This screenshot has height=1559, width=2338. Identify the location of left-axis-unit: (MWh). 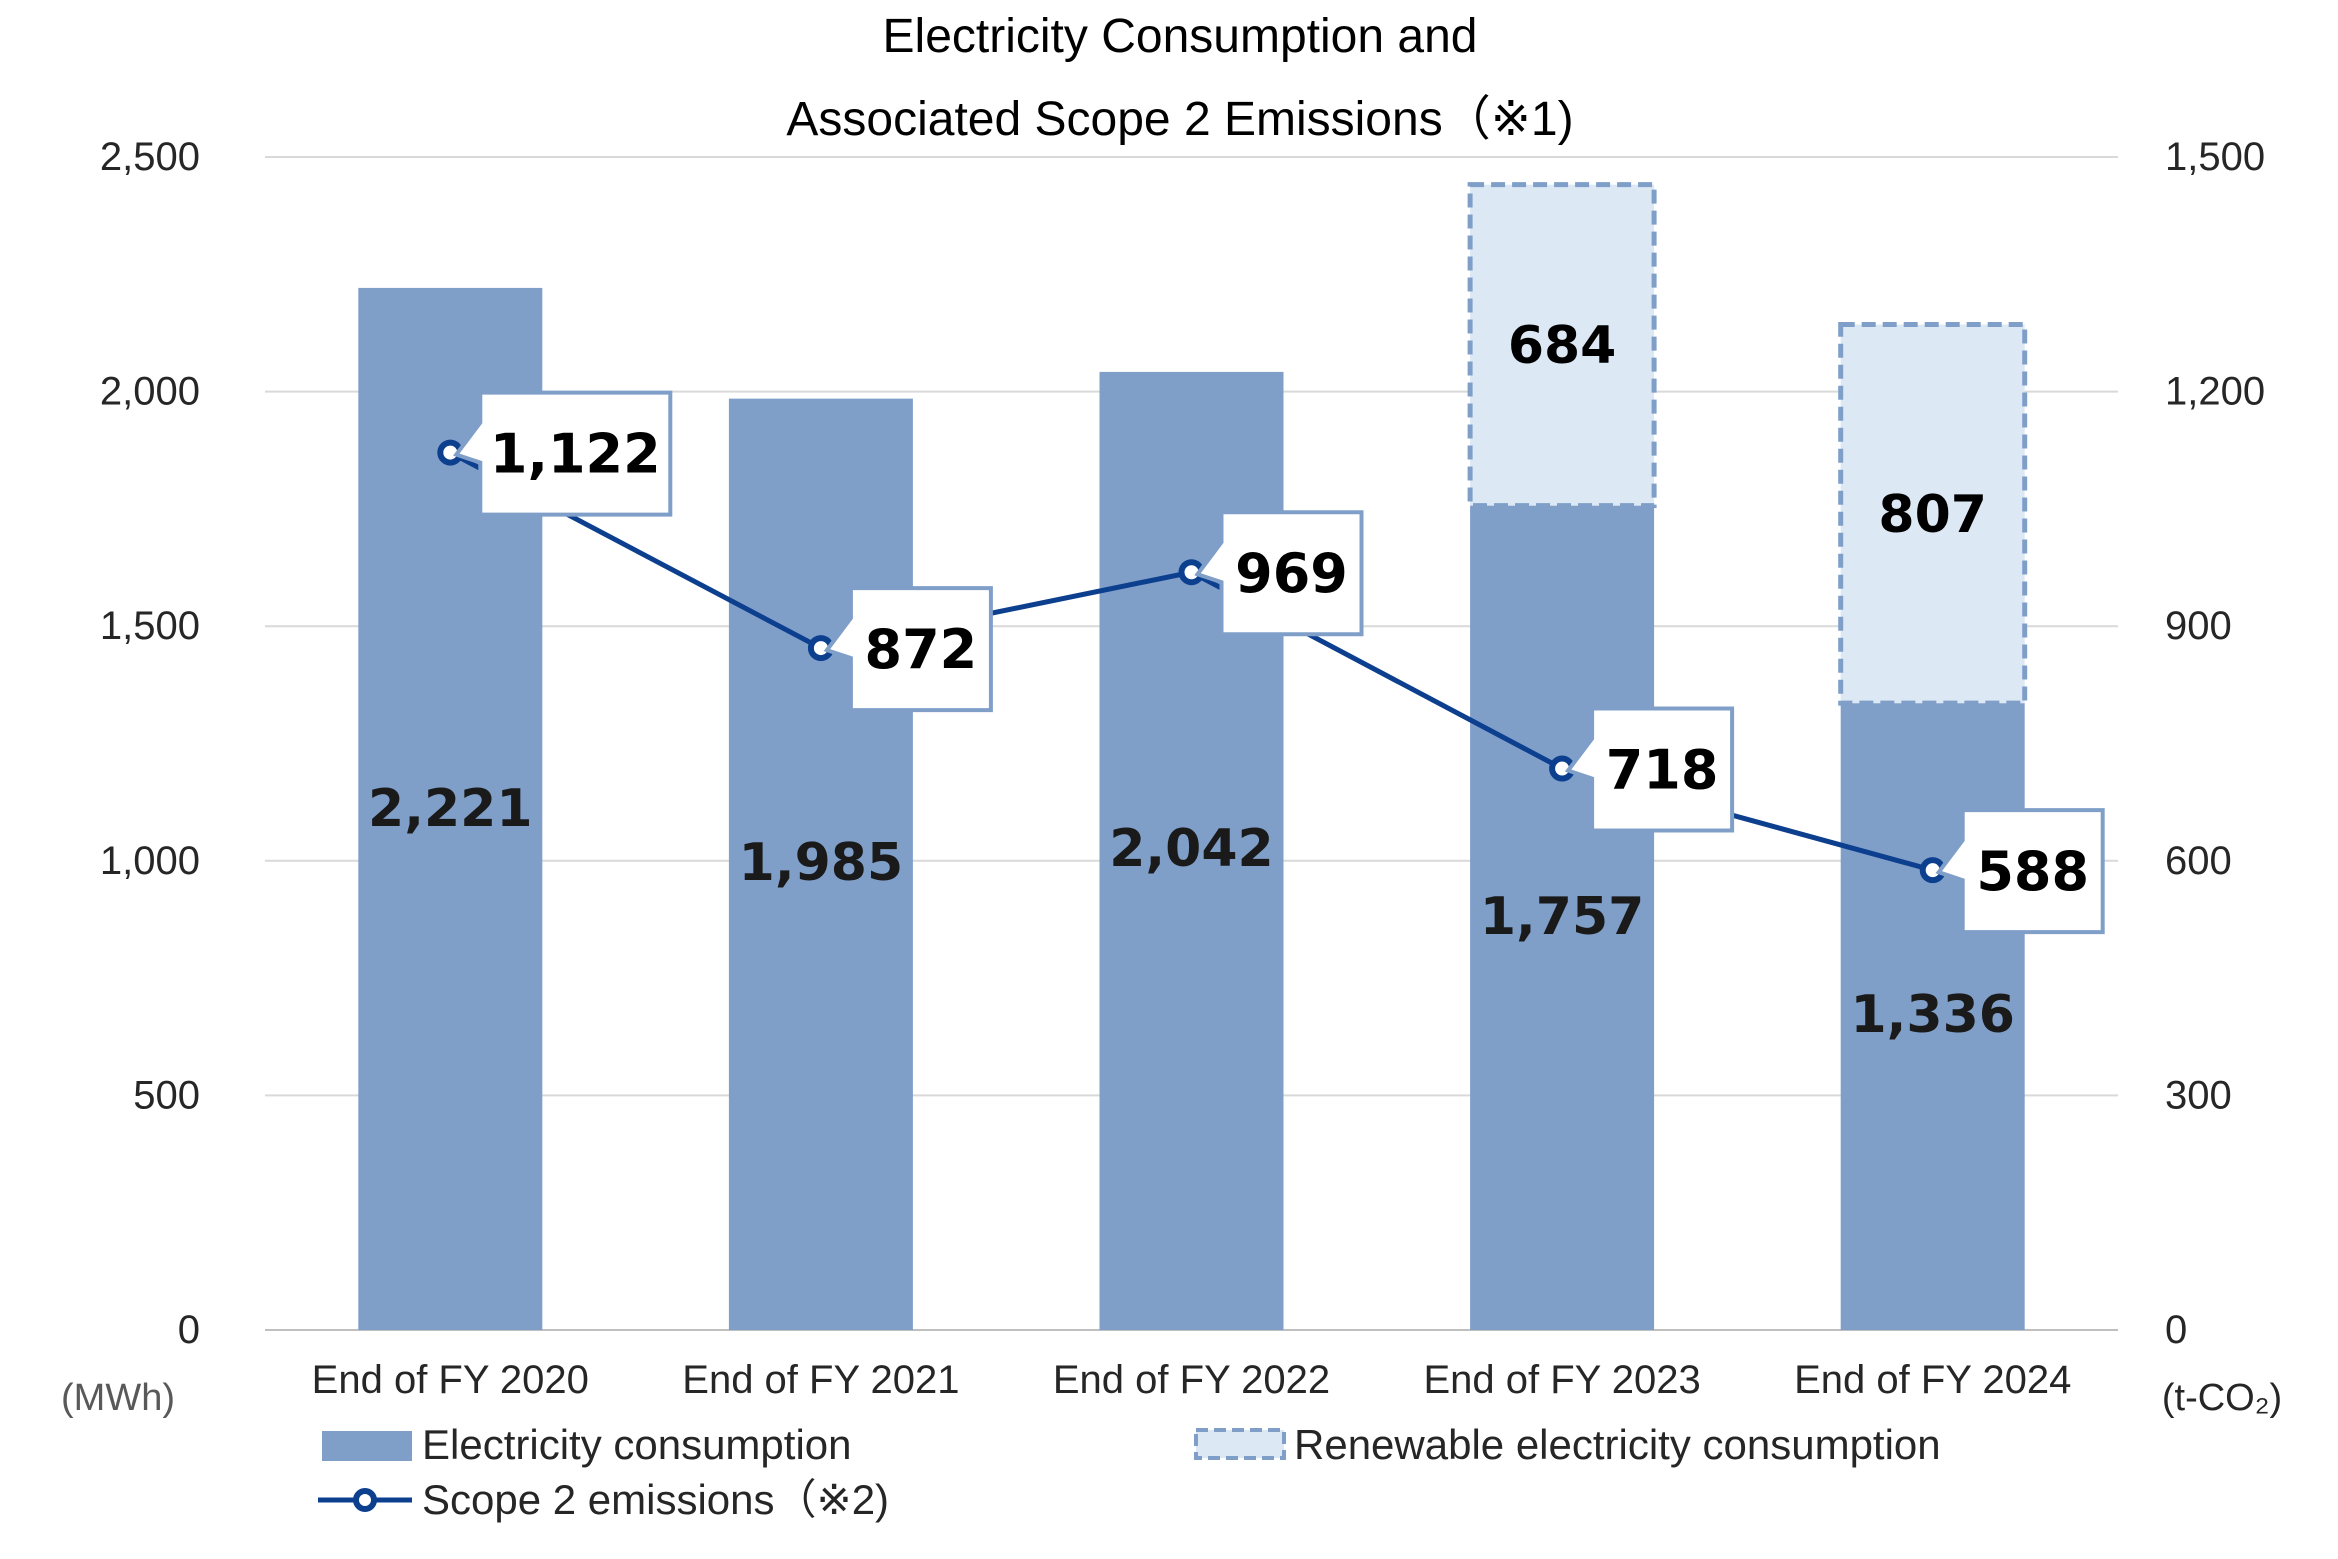
(118, 1398).